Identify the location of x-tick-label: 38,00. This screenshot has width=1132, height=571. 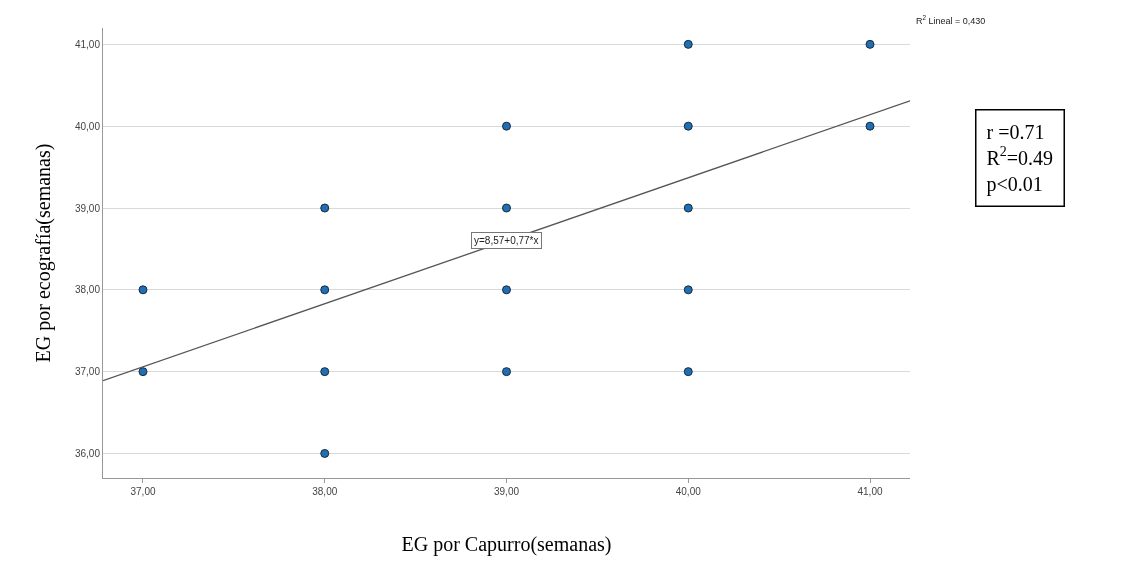
(325, 491).